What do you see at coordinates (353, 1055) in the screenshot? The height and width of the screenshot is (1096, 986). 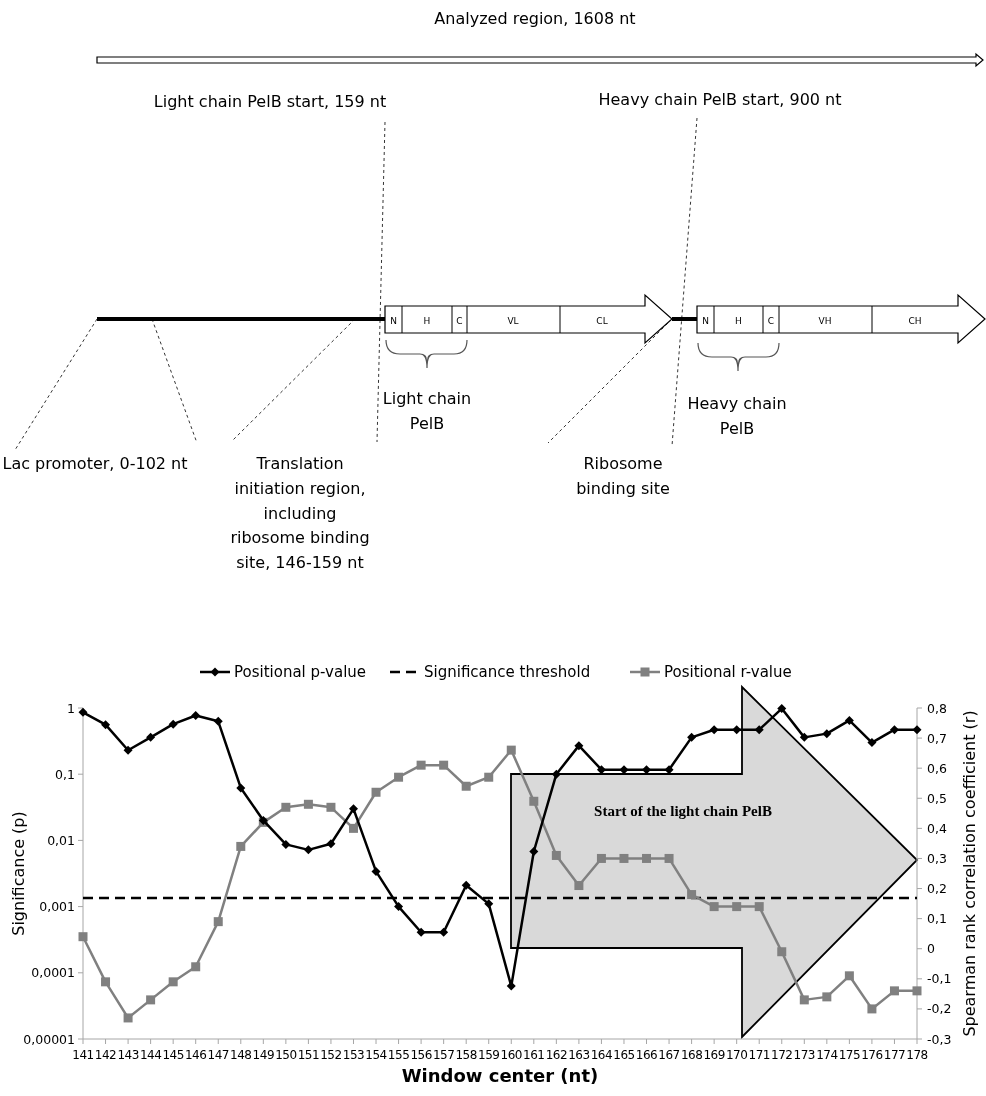 I see `x-tick-label: 153` at bounding box center [353, 1055].